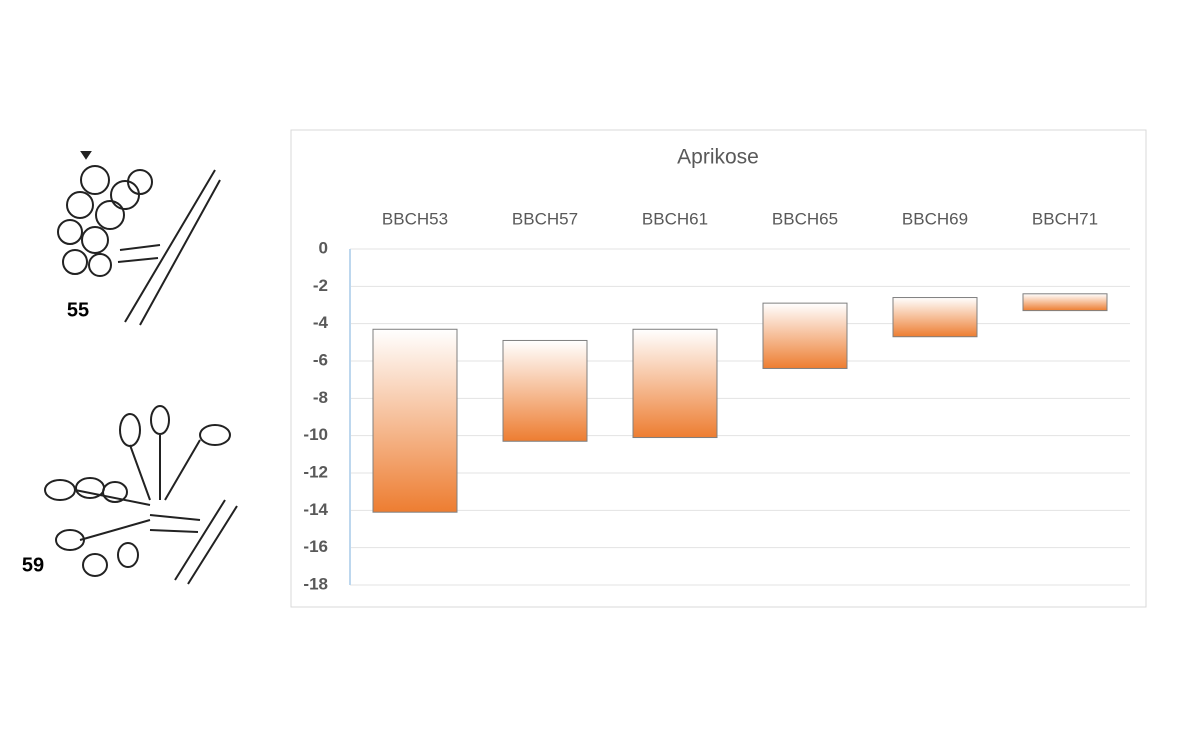  I want to click on y-tick-label: -8, so click(320, 397).